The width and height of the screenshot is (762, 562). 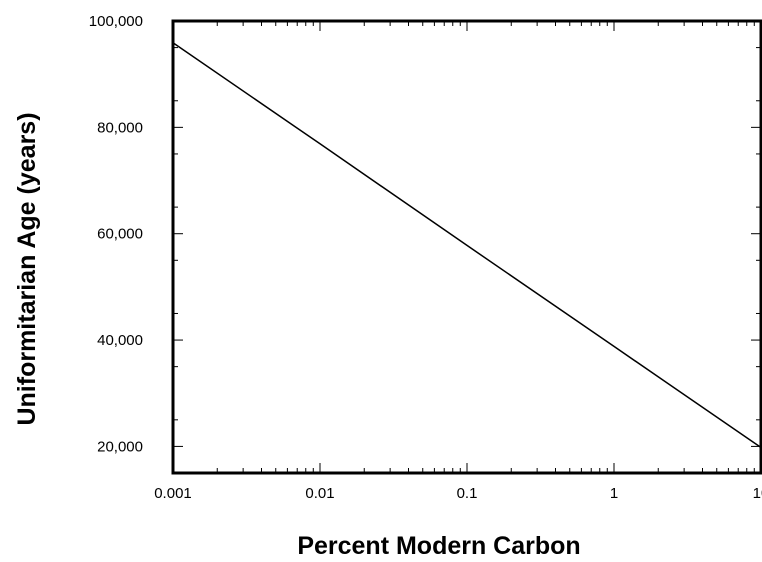 I want to click on x-tick-label: 0.01, so click(x=319, y=493).